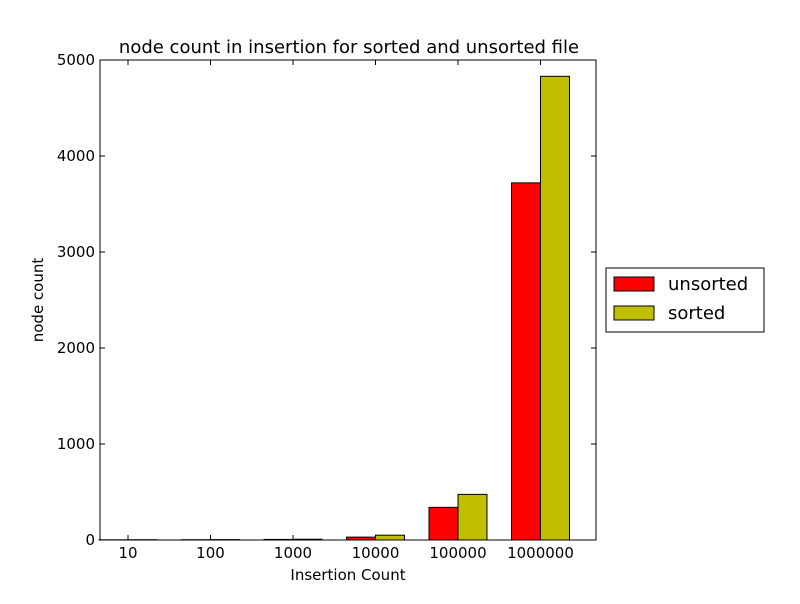  I want to click on x-tick-label: 10, so click(127, 553).